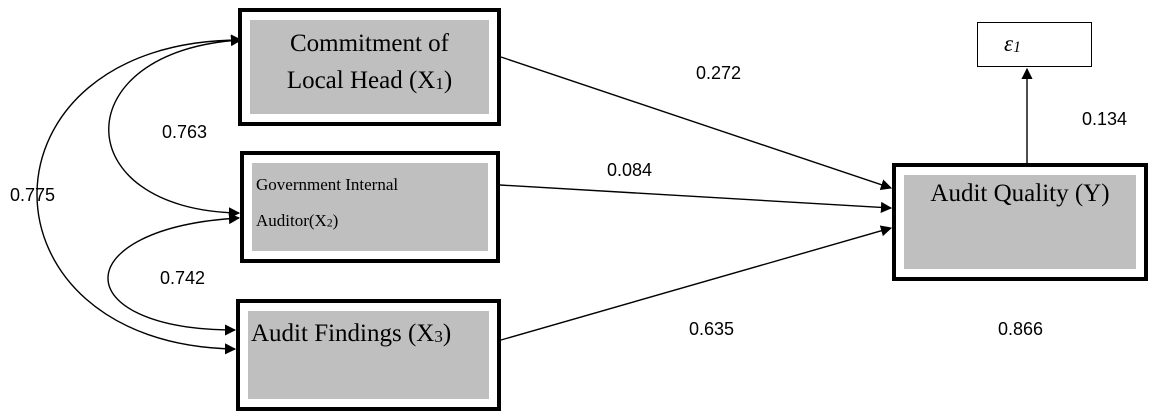 The height and width of the screenshot is (412, 1149). I want to click on node-audit-quality: Audit Quality (Y), so click(1020, 222).